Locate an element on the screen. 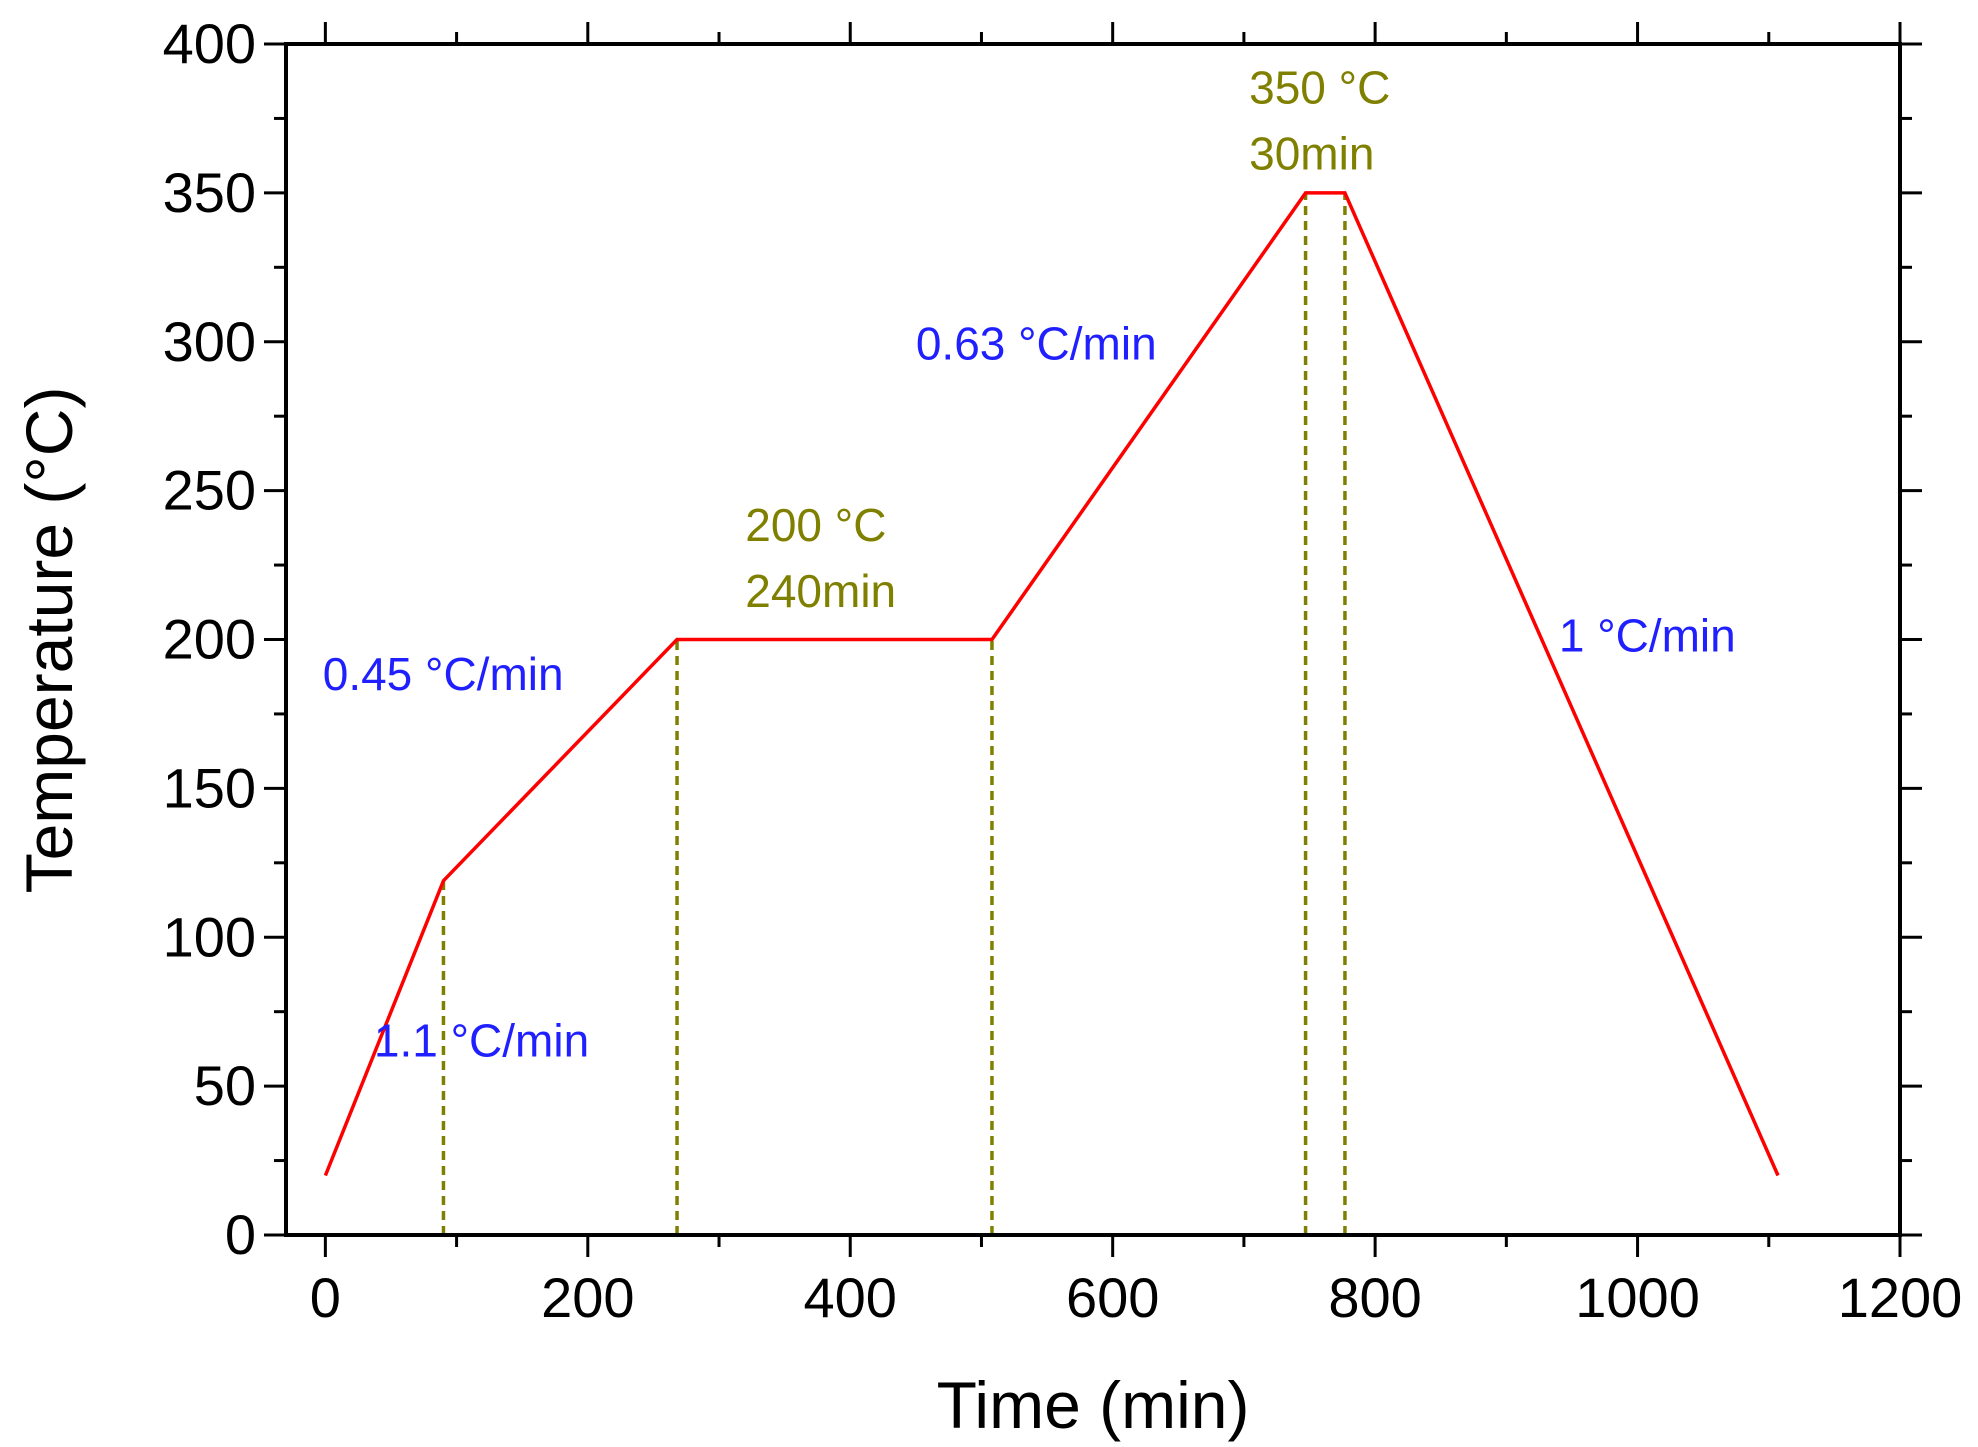  annotation-line: 200 °C is located at coordinates (815, 525).